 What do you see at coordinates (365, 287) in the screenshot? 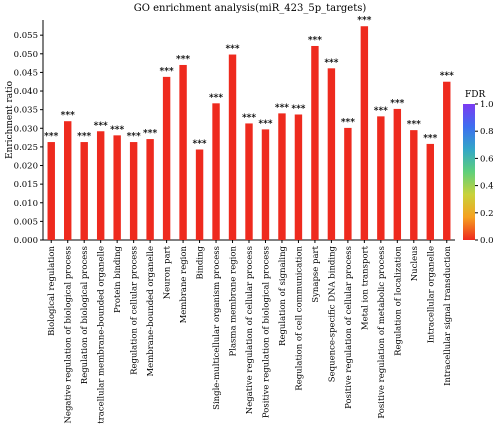
I see `category-label: Metal ion transport` at bounding box center [365, 287].